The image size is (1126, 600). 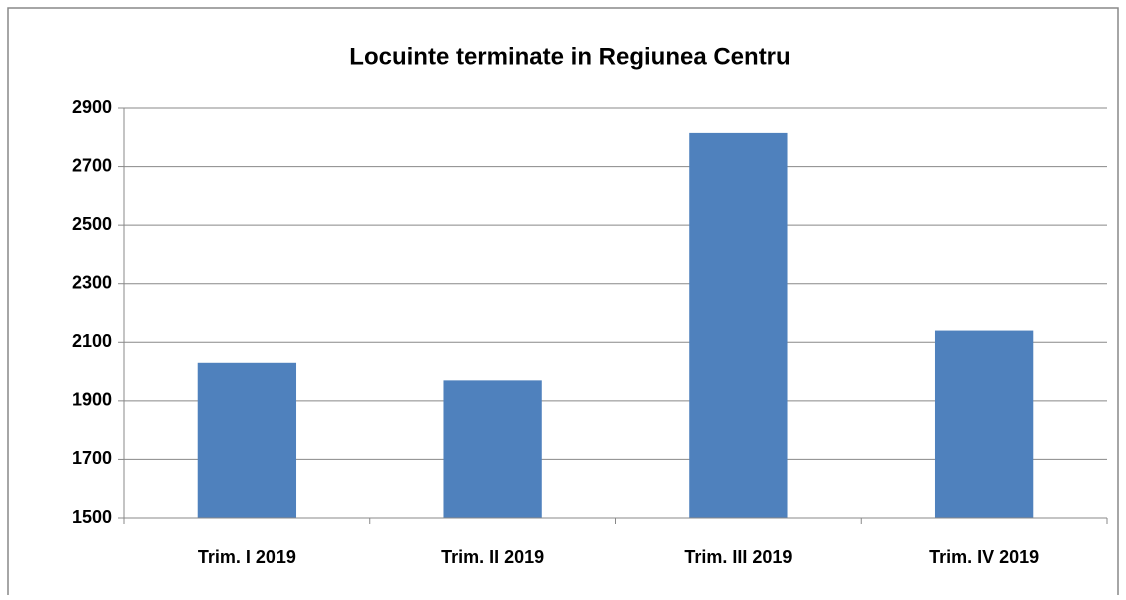 I want to click on y-tick-label: 1500, so click(x=92, y=517).